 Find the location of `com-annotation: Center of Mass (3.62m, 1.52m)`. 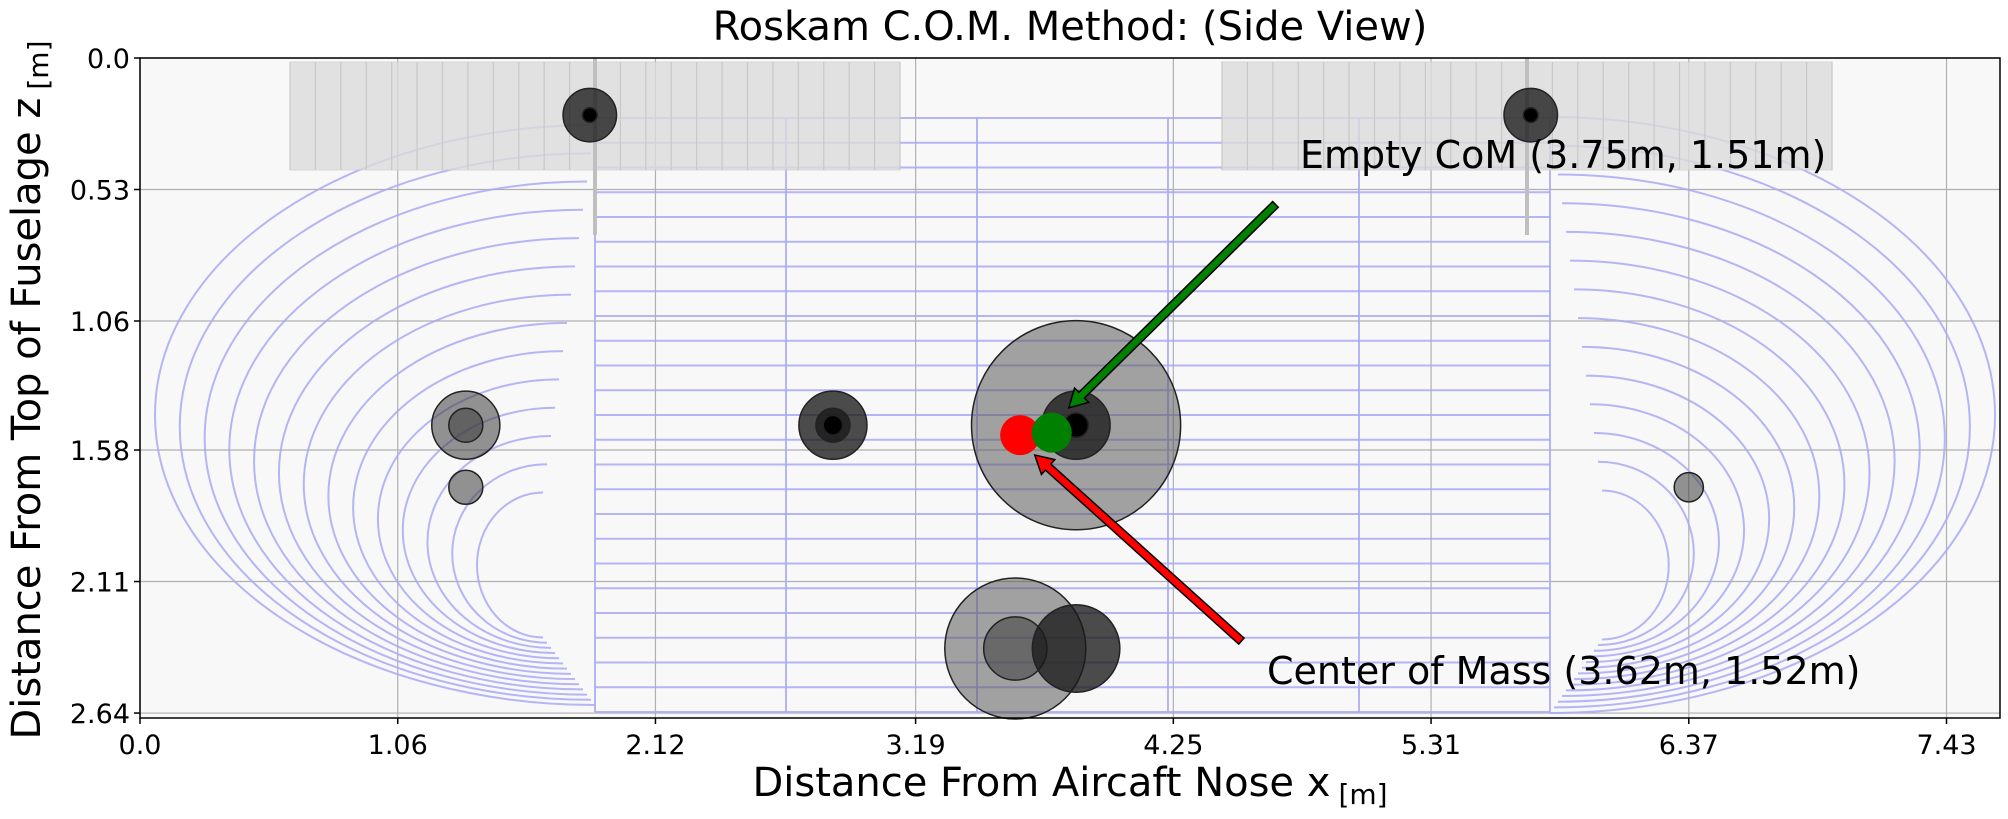

com-annotation: Center of Mass (3.62m, 1.52m) is located at coordinates (1564, 671).